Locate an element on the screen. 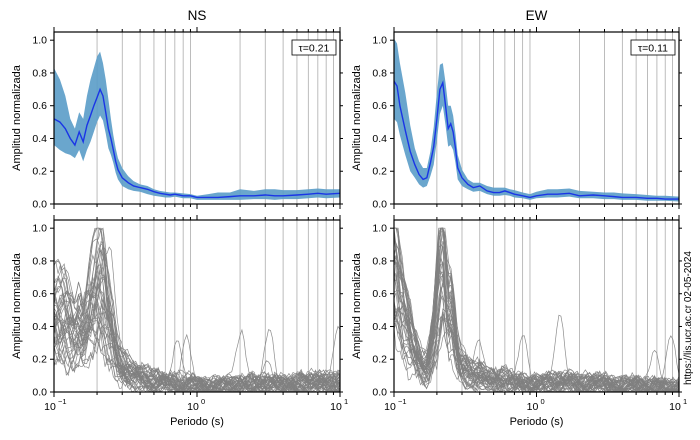 Image resolution: width=700 pixels, height=440 pixels. tau-label: τ=0.21 is located at coordinates (314, 49).